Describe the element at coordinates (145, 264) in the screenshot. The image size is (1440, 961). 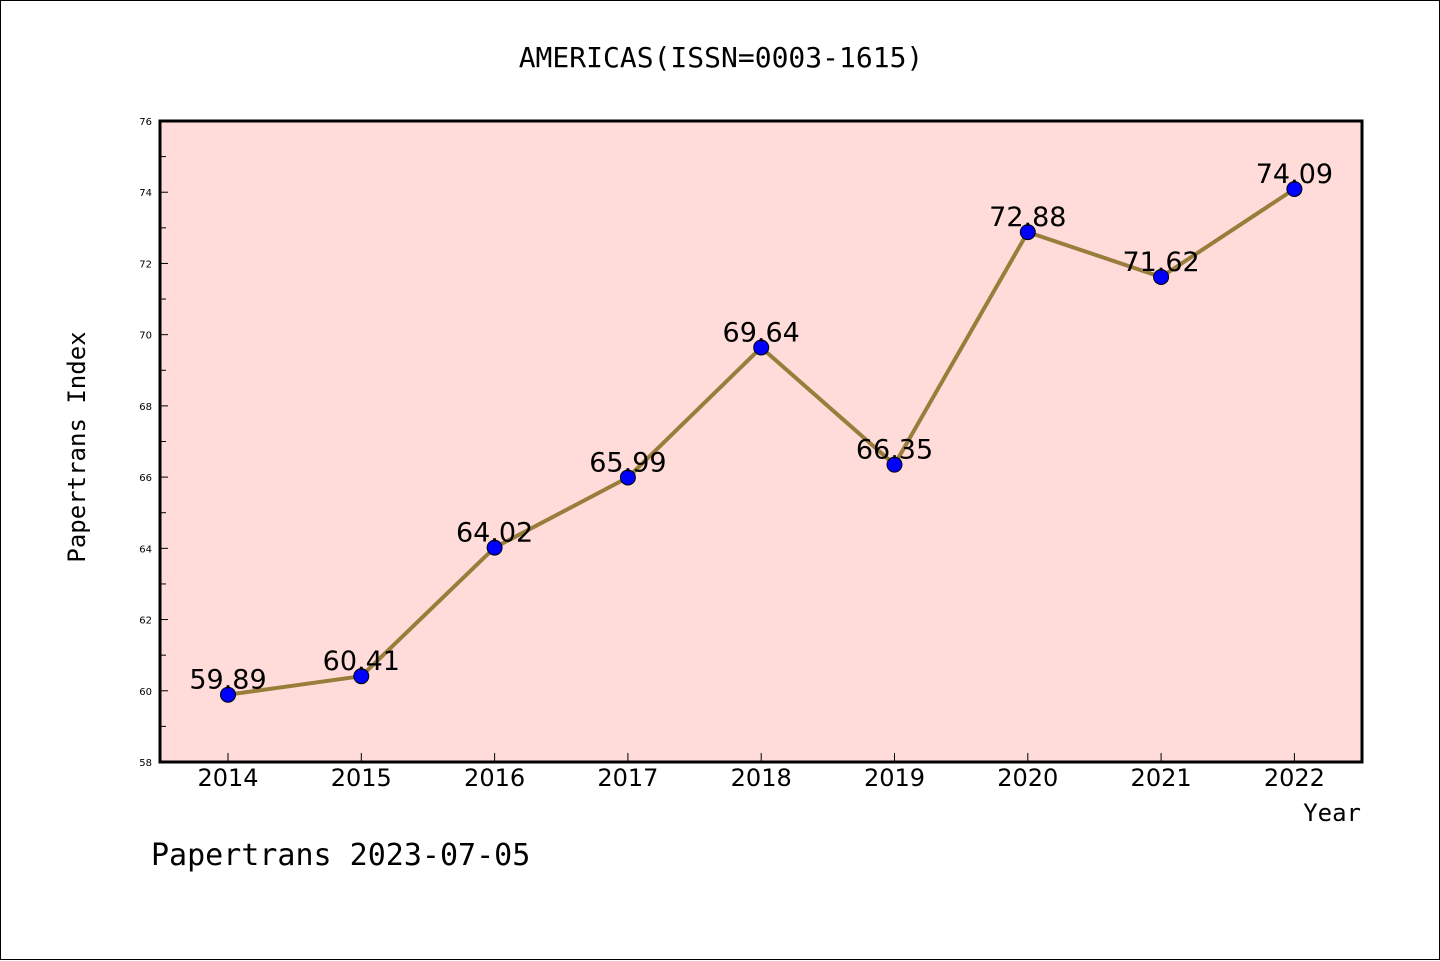
I see `y-tick-label: 72` at that location.